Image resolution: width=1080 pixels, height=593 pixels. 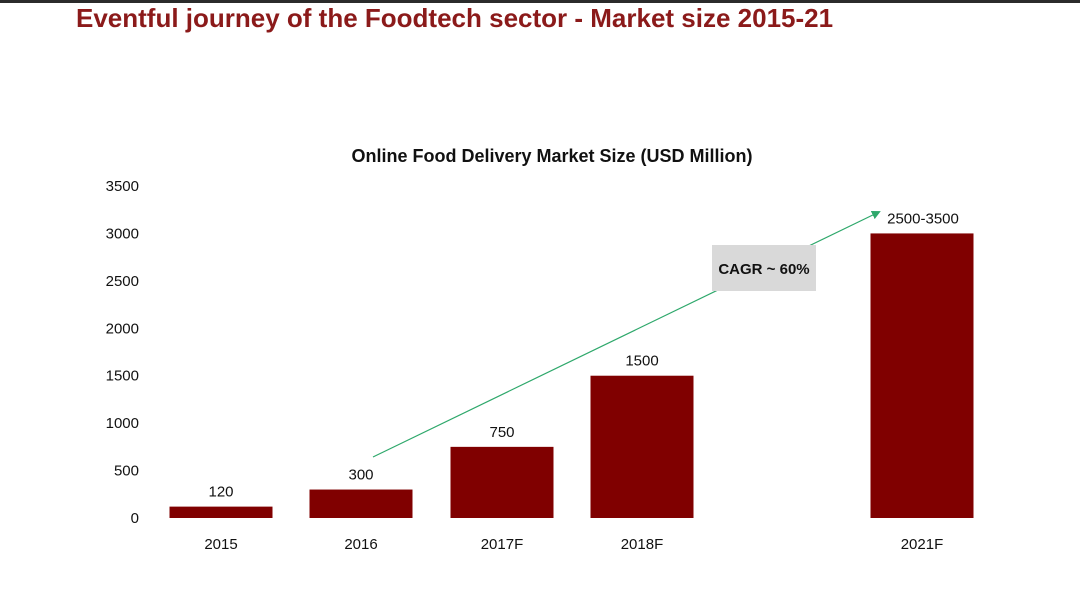 I want to click on y-tick-label: 2000, so click(x=122, y=328).